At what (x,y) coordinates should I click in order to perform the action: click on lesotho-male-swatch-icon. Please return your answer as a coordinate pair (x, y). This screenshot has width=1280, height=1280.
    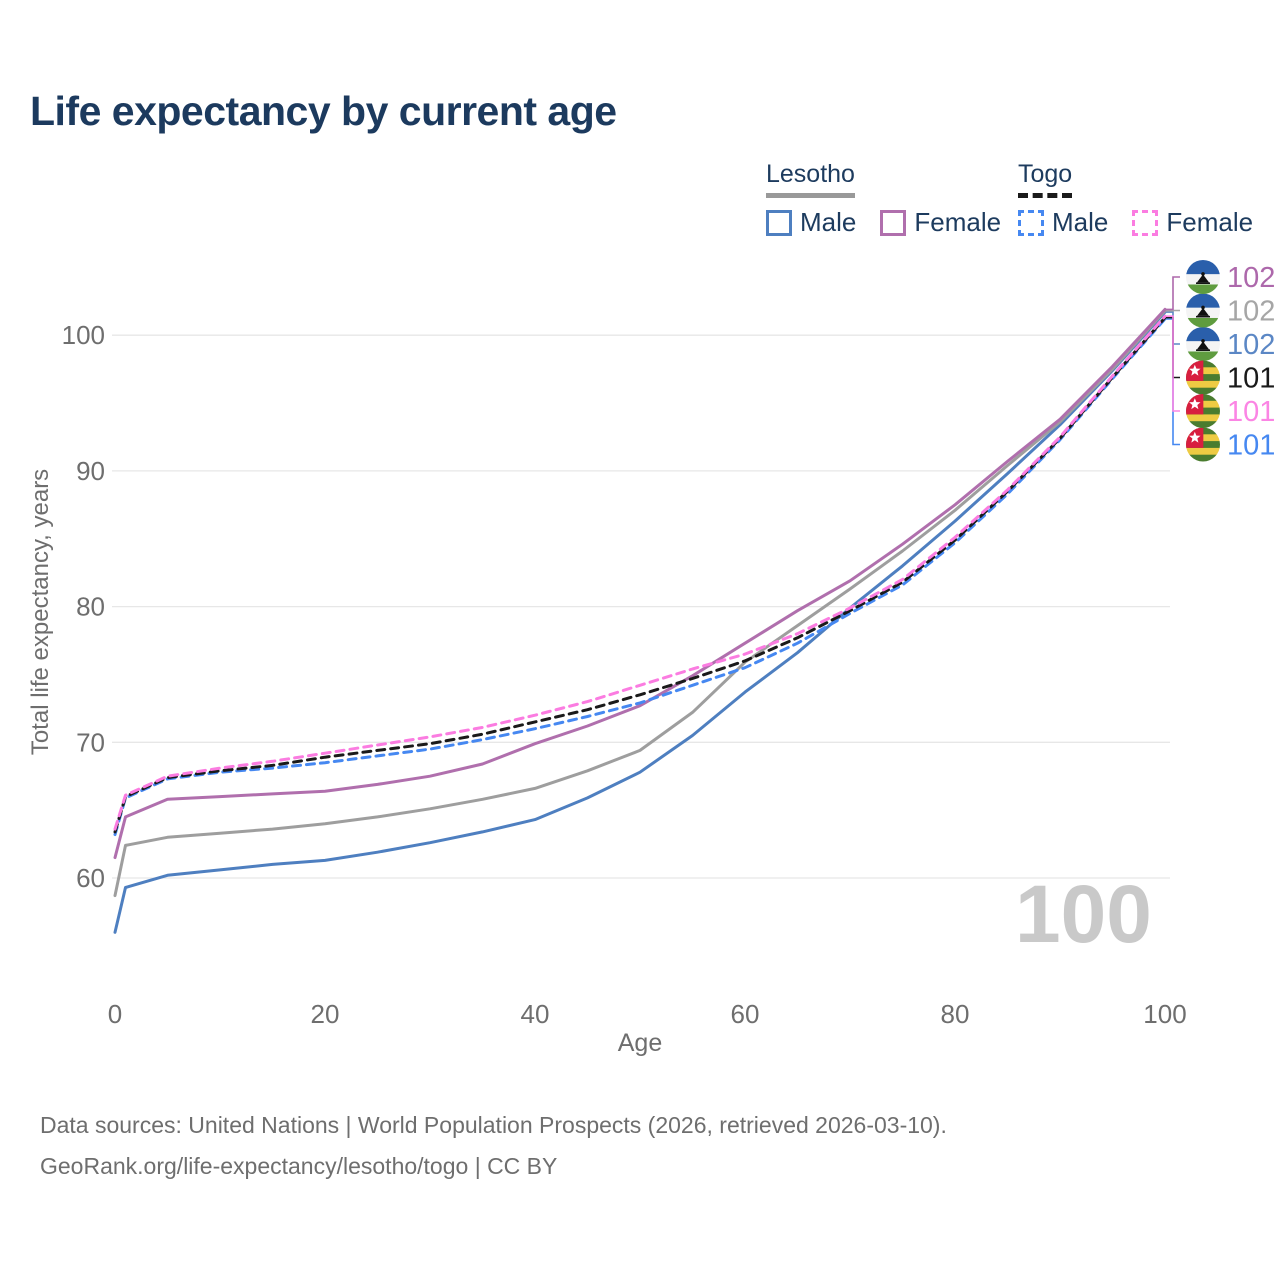
    Looking at the image, I should click on (779, 222).